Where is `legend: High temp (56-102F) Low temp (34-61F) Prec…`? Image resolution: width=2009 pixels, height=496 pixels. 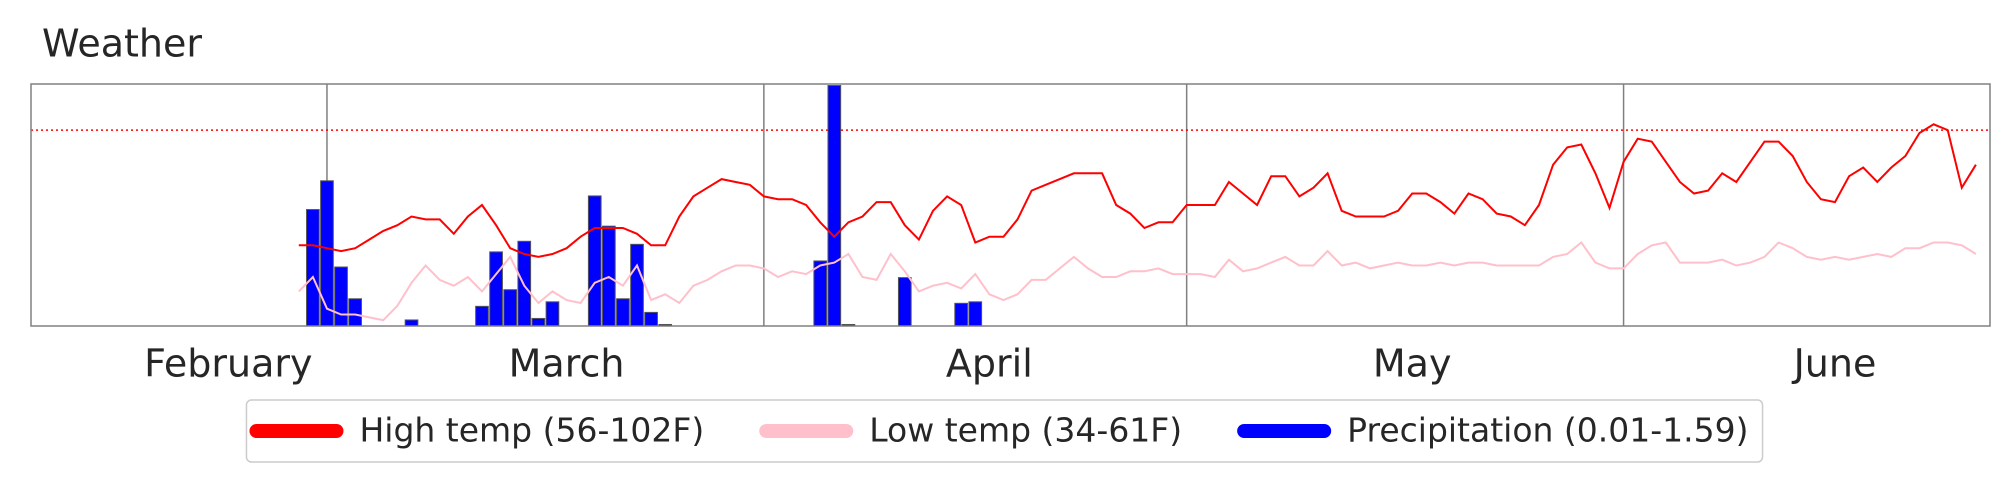
legend: High temp (56-102F) Low temp (34-61F) Prec… is located at coordinates (1004, 431).